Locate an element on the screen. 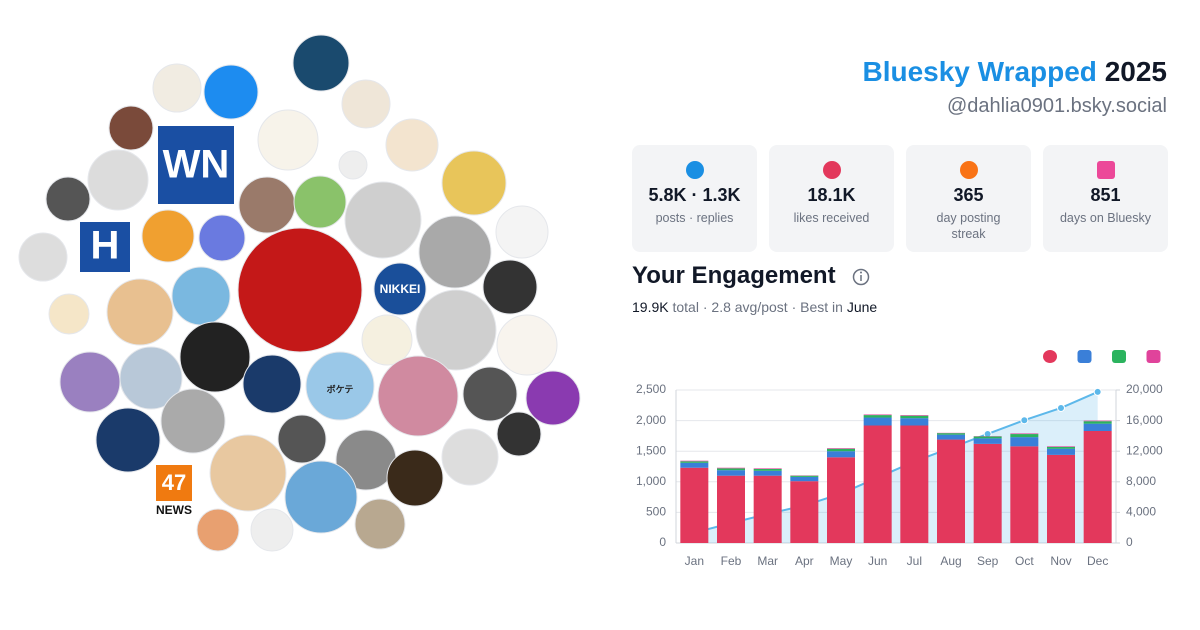 The height and width of the screenshot is (630, 1200). stat-icon is located at coordinates (1105, 170).